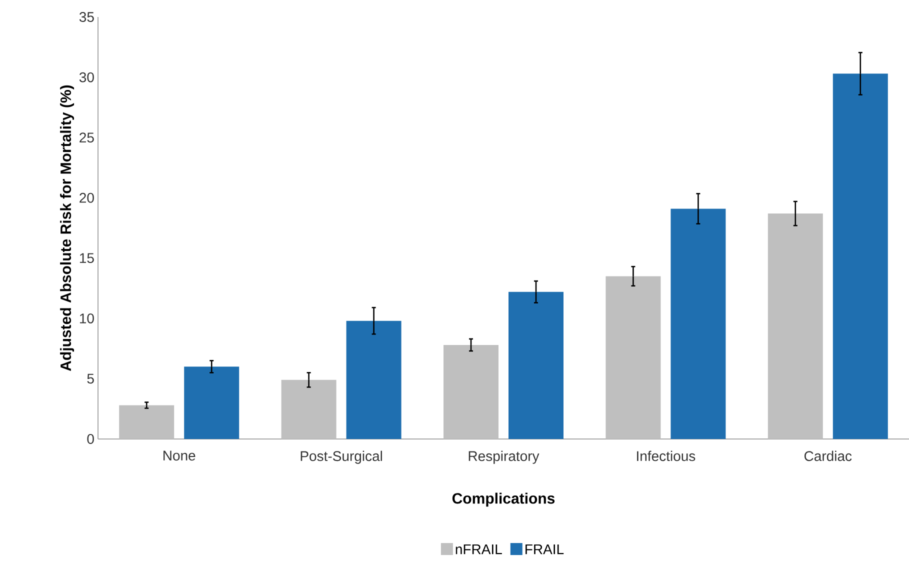 This screenshot has height=585, width=909. I want to click on y-axis-title: Adjusted Absolute Risk for Mortality (%), so click(67, 228).